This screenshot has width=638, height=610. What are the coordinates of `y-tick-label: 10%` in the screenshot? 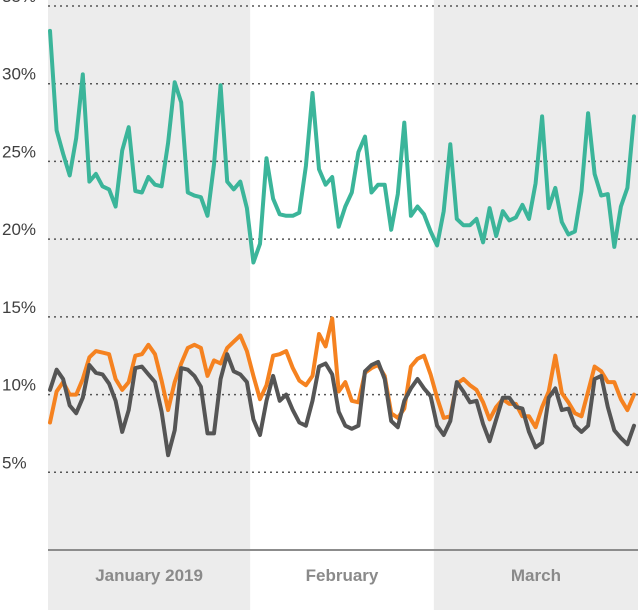 It's located at (19, 385).